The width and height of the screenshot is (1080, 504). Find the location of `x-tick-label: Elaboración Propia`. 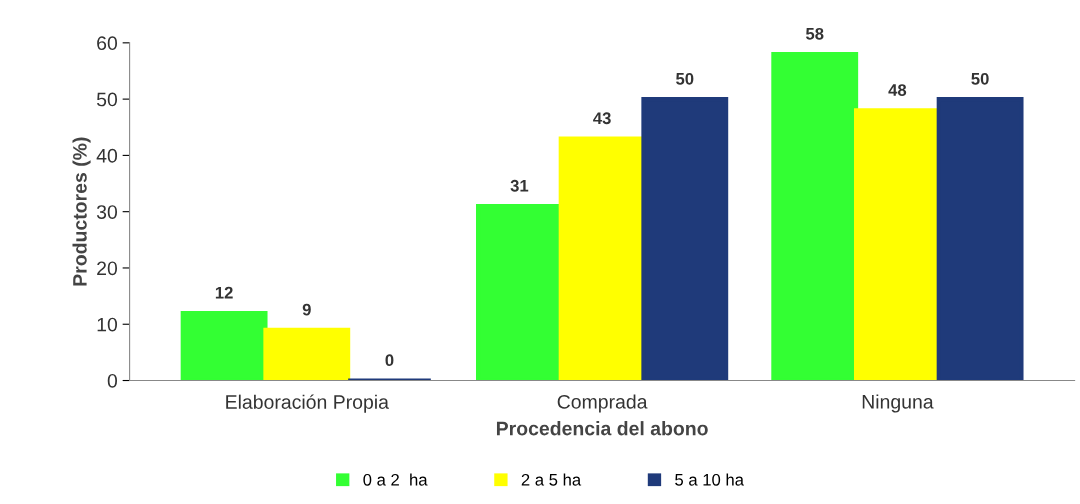

x-tick-label: Elaboración Propia is located at coordinates (307, 403).